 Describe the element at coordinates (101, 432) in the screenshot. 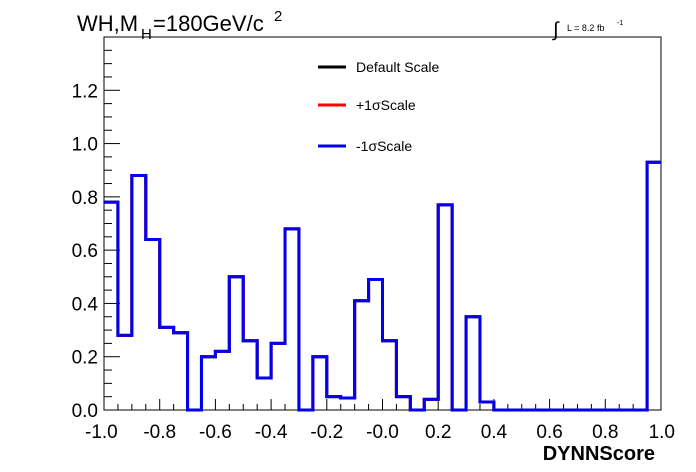

I see `x-tick-label: -1.0` at that location.